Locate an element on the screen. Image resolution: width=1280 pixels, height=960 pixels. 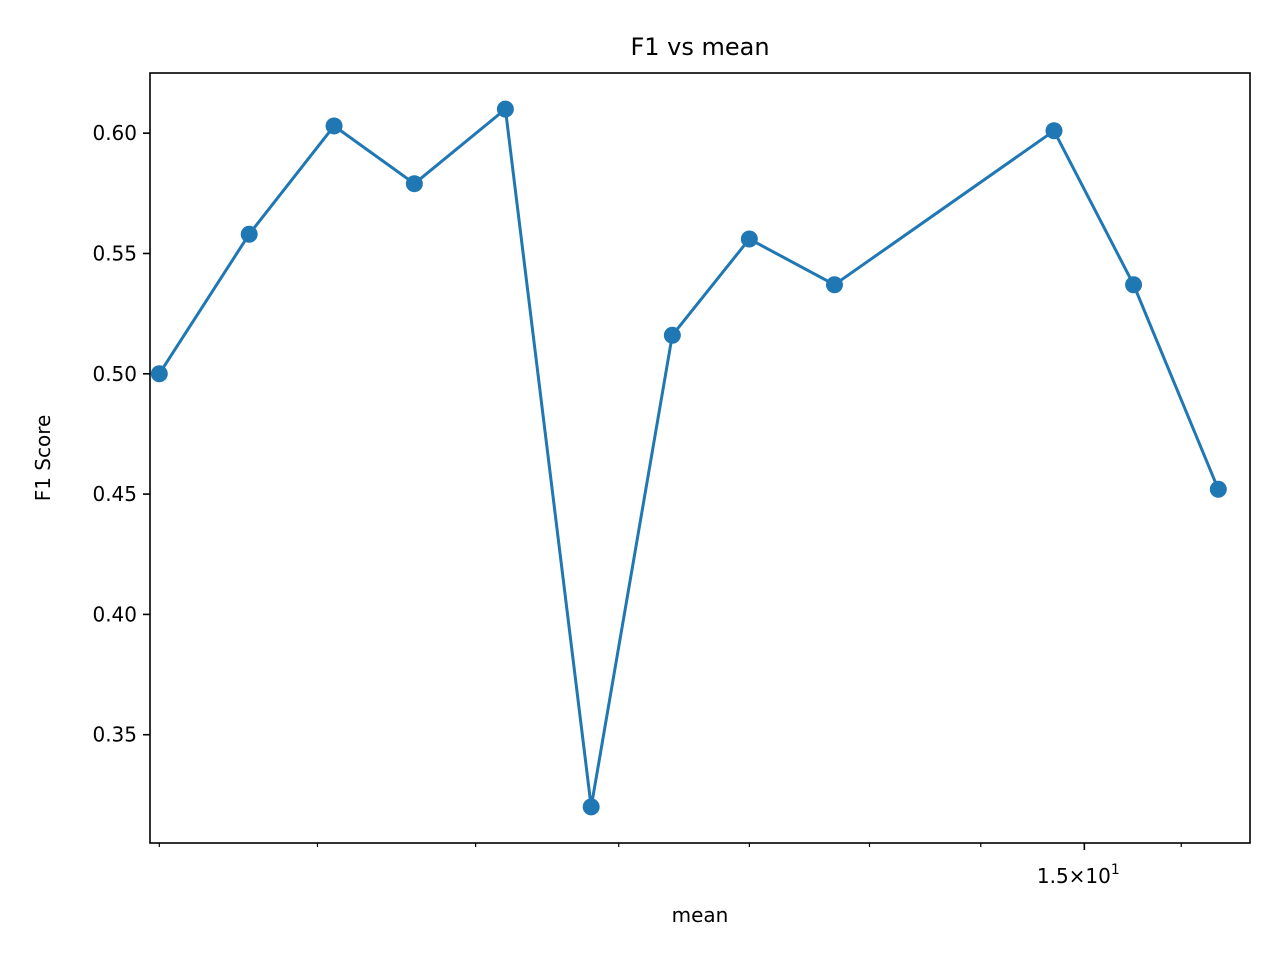
x-tick-label: 1.5×10¹ is located at coordinates (1078, 875).